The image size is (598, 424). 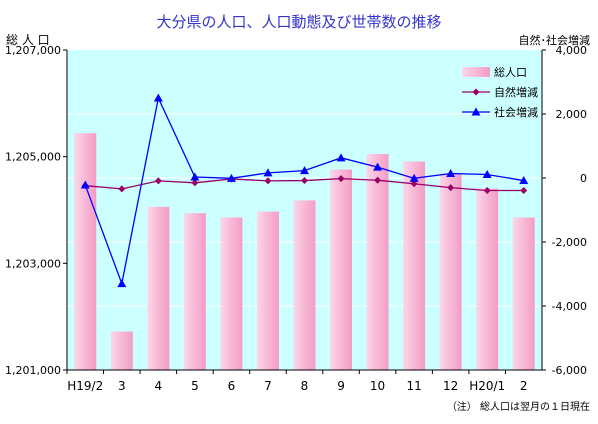 I want to click on x-tick-label: 9, so click(x=341, y=386).